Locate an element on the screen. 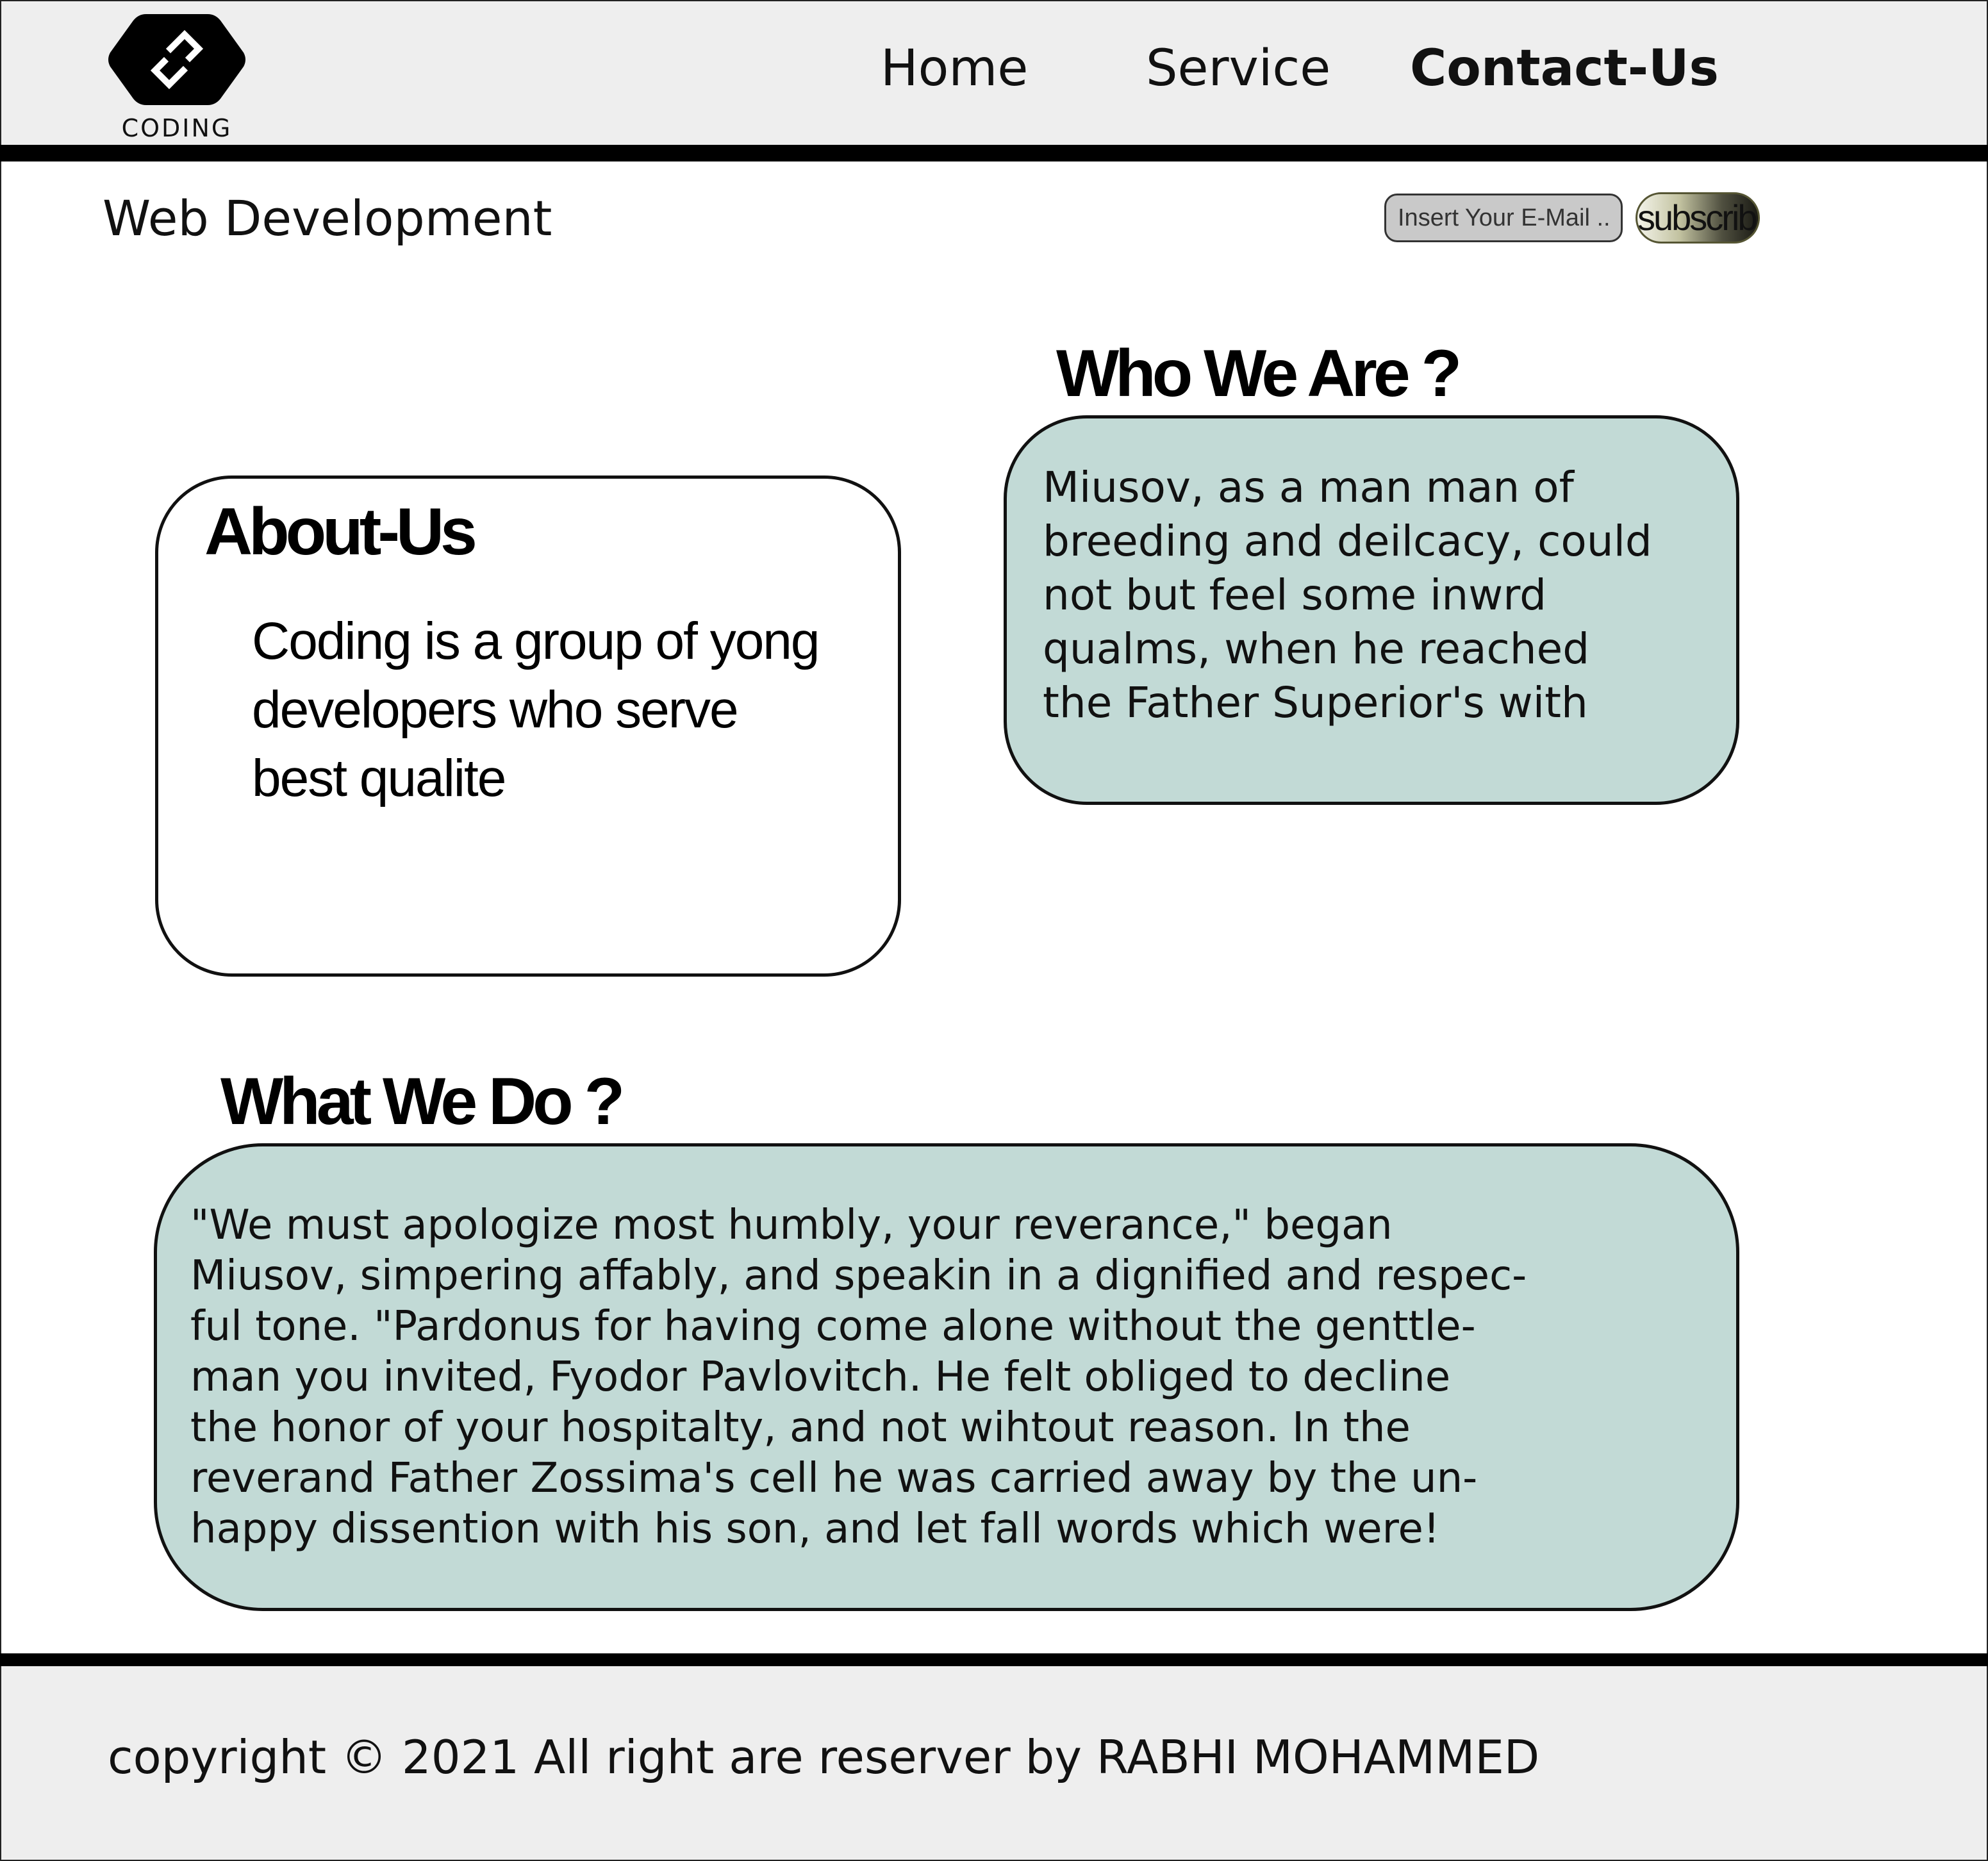 Image resolution: width=1988 pixels, height=1861 pixels. site-footer is located at coordinates (994, 1763).